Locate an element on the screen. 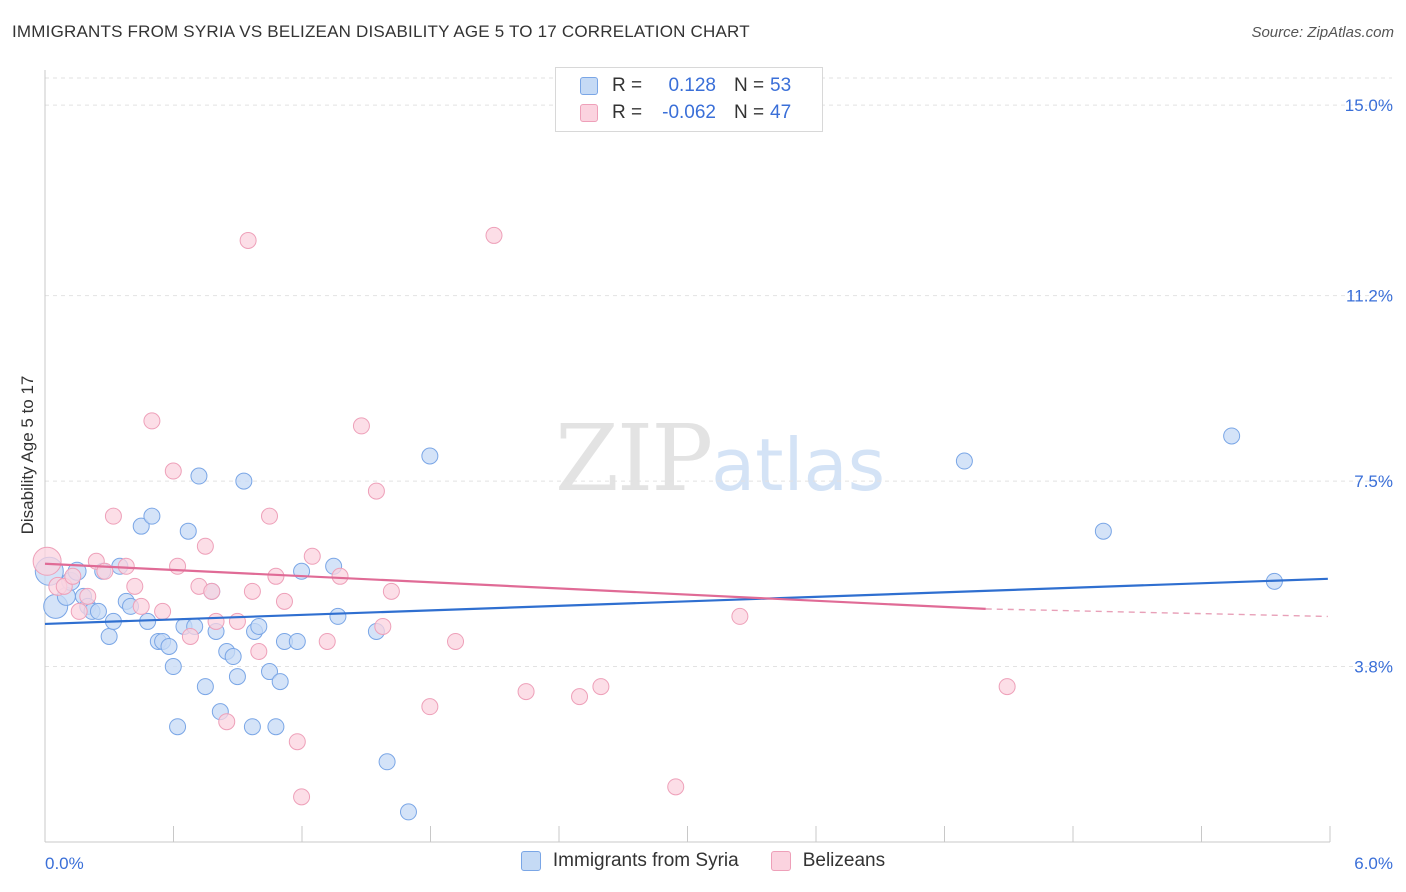  legend-row-belizeans: R = -0.062 N = 47 is located at coordinates (685, 113).